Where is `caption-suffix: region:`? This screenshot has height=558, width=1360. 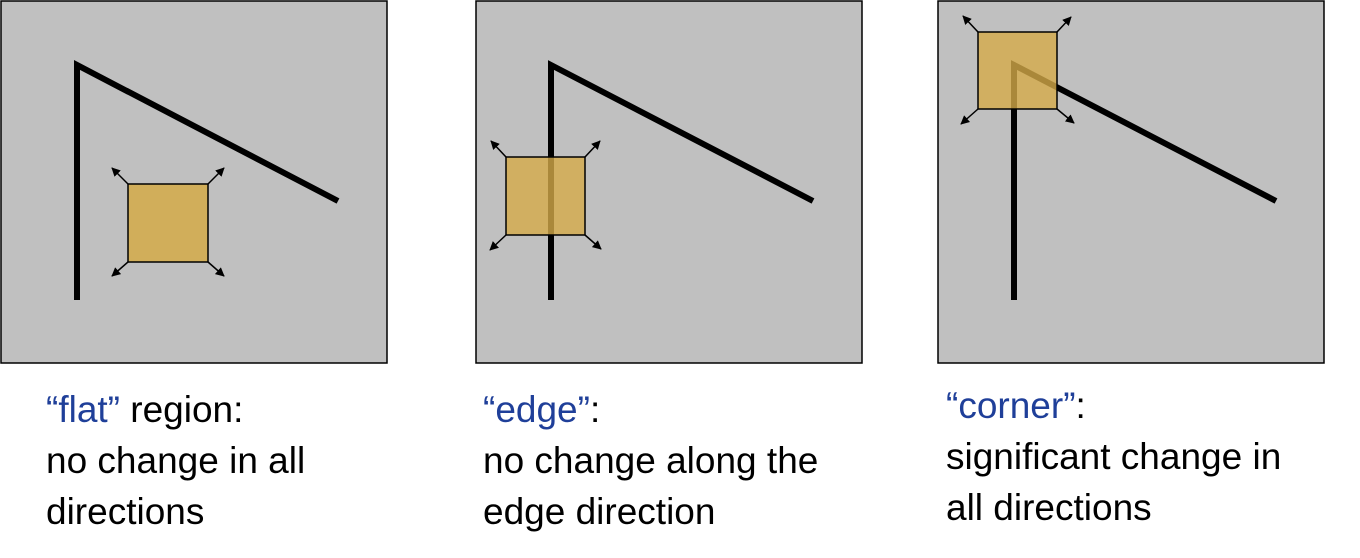
caption-suffix: region: is located at coordinates (182, 409).